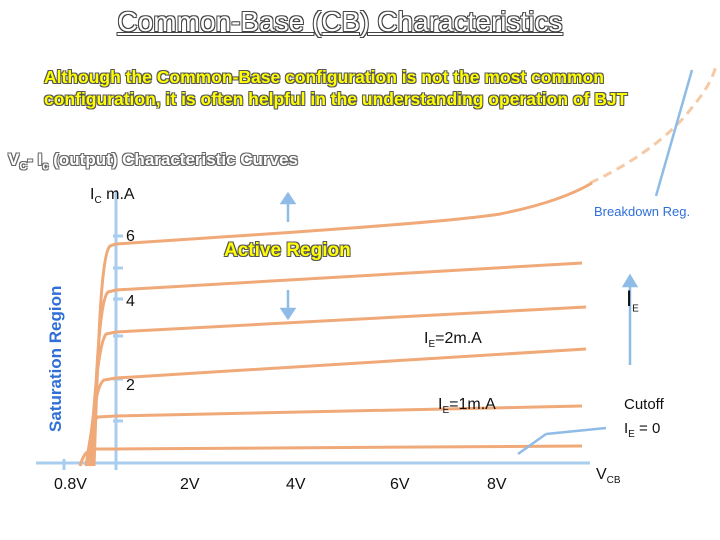  What do you see at coordinates (674, 133) in the screenshot?
I see `breakdown-arrow` at bounding box center [674, 133].